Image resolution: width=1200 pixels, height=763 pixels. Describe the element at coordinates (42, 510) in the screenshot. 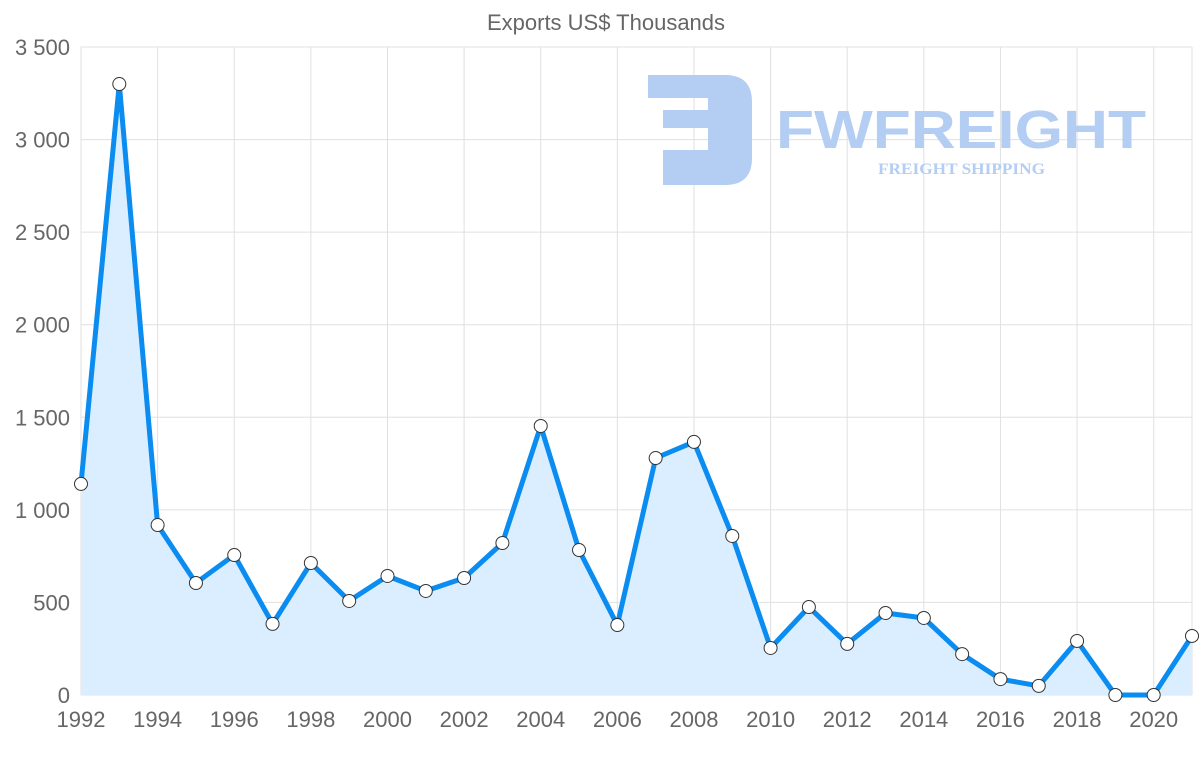

I see `y-tick-label: 1 000` at that location.